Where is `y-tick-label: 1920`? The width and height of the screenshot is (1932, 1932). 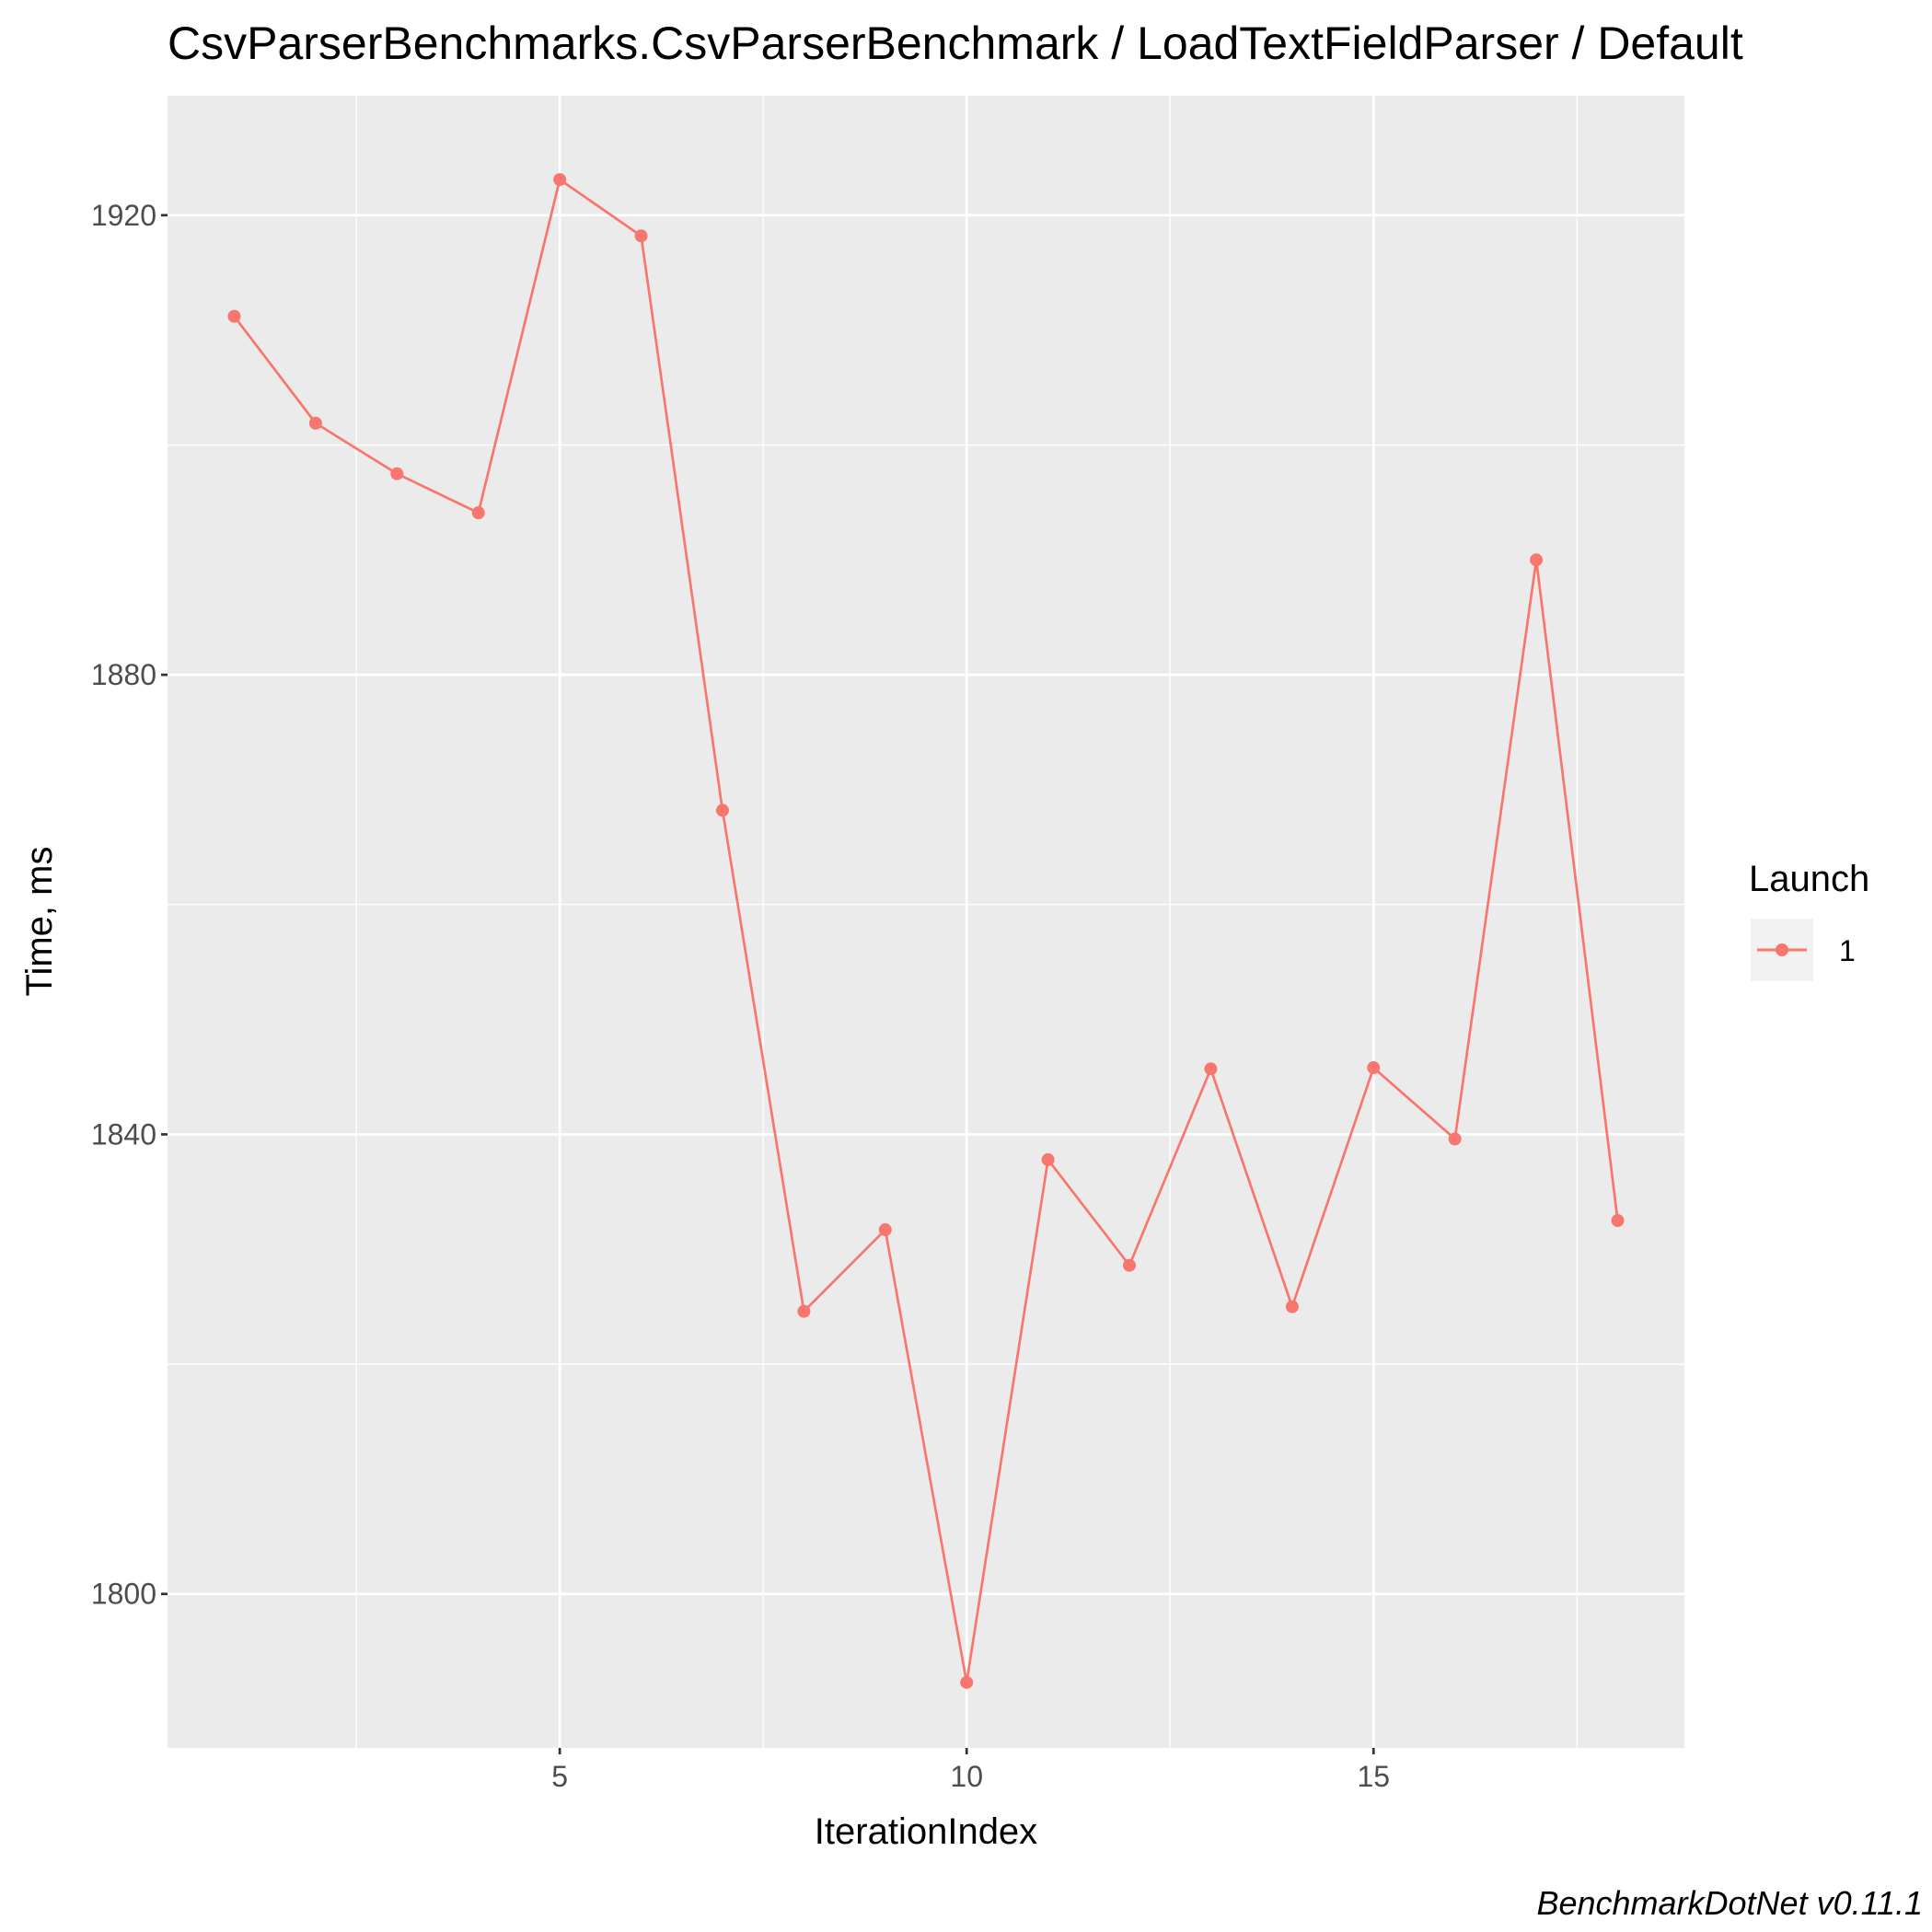 y-tick-label: 1920 is located at coordinates (124, 216).